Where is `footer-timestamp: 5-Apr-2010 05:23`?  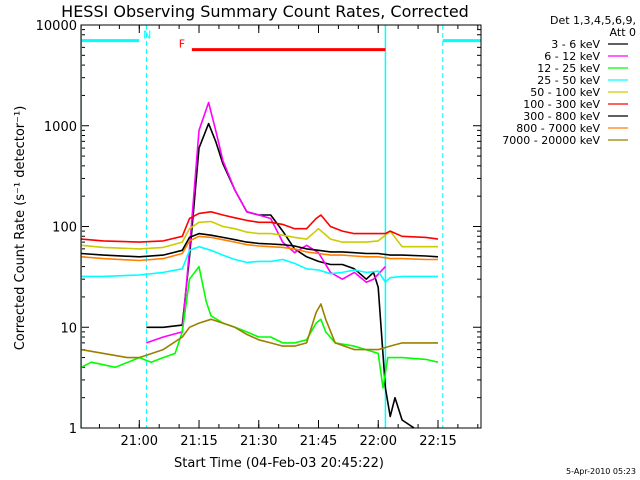
footer-timestamp: 5-Apr-2010 05:23 is located at coordinates (601, 471).